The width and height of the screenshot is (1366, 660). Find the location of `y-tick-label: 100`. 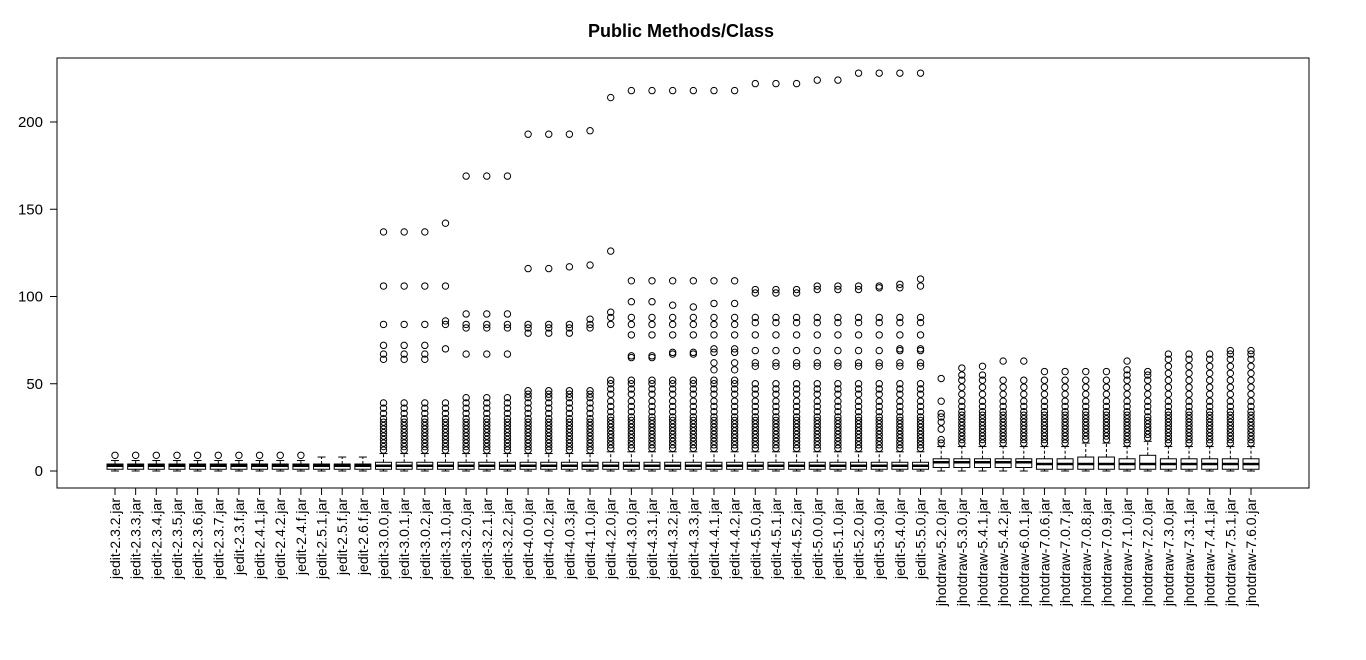

y-tick-label: 100 is located at coordinates (30, 297).